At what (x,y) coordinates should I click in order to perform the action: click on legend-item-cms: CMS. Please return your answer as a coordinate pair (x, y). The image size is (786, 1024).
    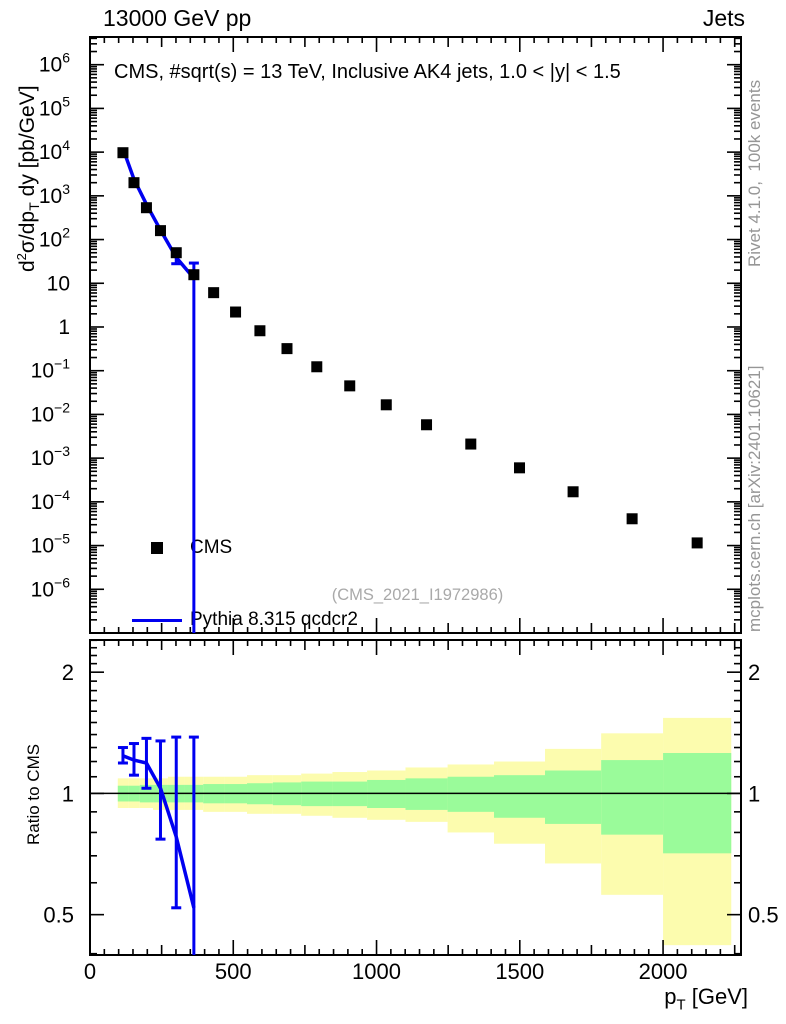
    Looking at the image, I should click on (243, 548).